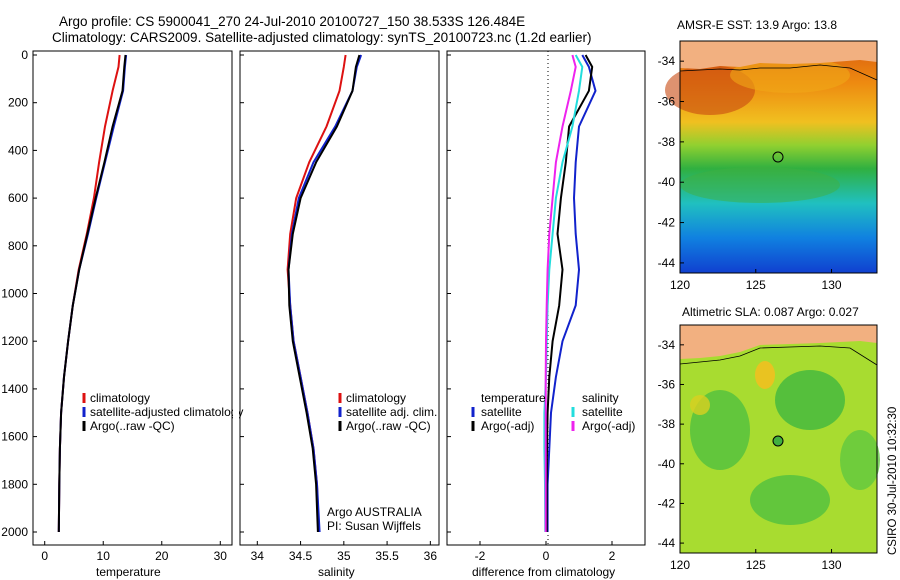 Image resolution: width=900 pixels, height=580 pixels. I want to click on sst-map-frame, so click(778, 157).